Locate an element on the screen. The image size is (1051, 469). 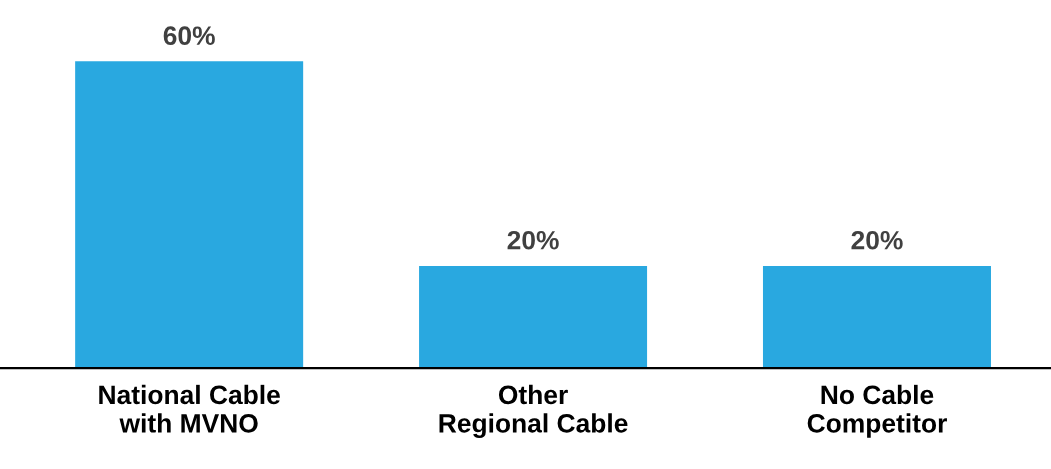
x-tick-label: National Cable with MVNO is located at coordinates (189, 408).